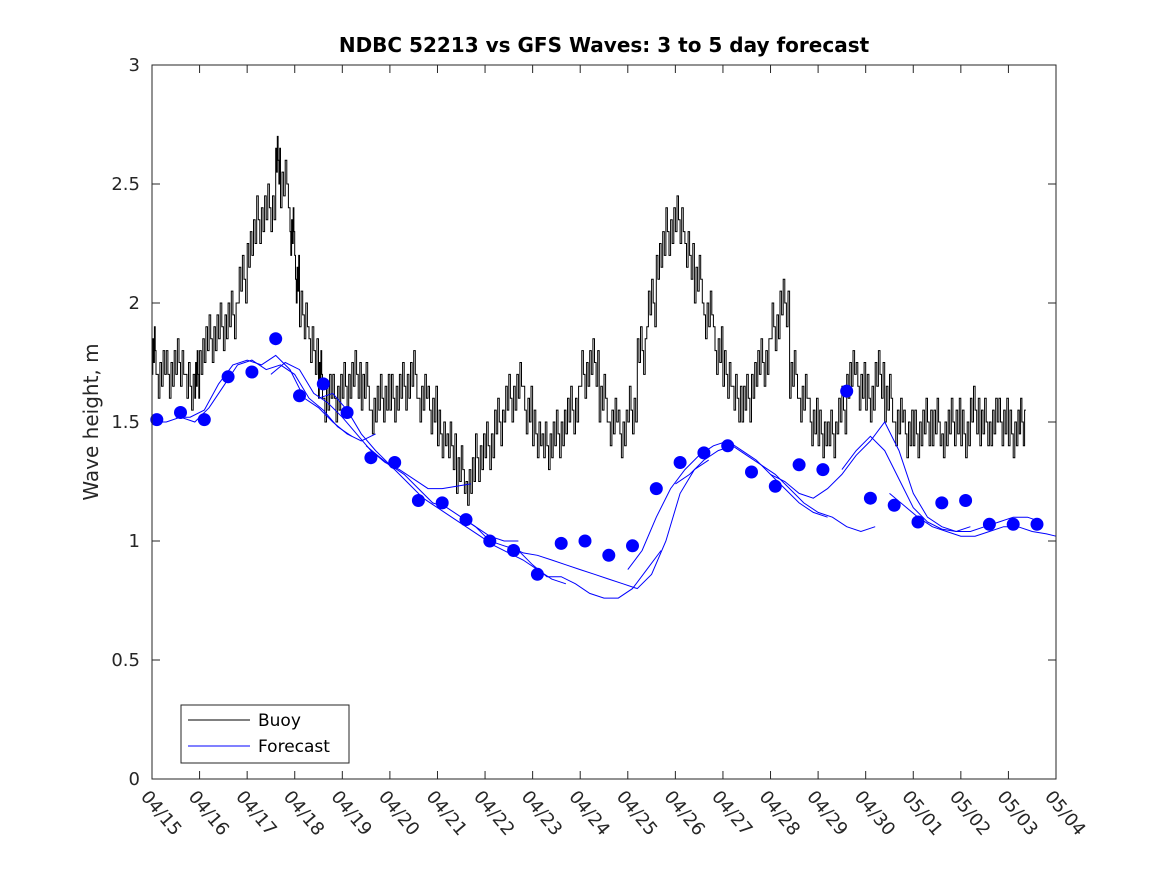 The width and height of the screenshot is (1167, 875). Describe the element at coordinates (255, 813) in the screenshot. I see `x-tick-label: 04/17` at that location.